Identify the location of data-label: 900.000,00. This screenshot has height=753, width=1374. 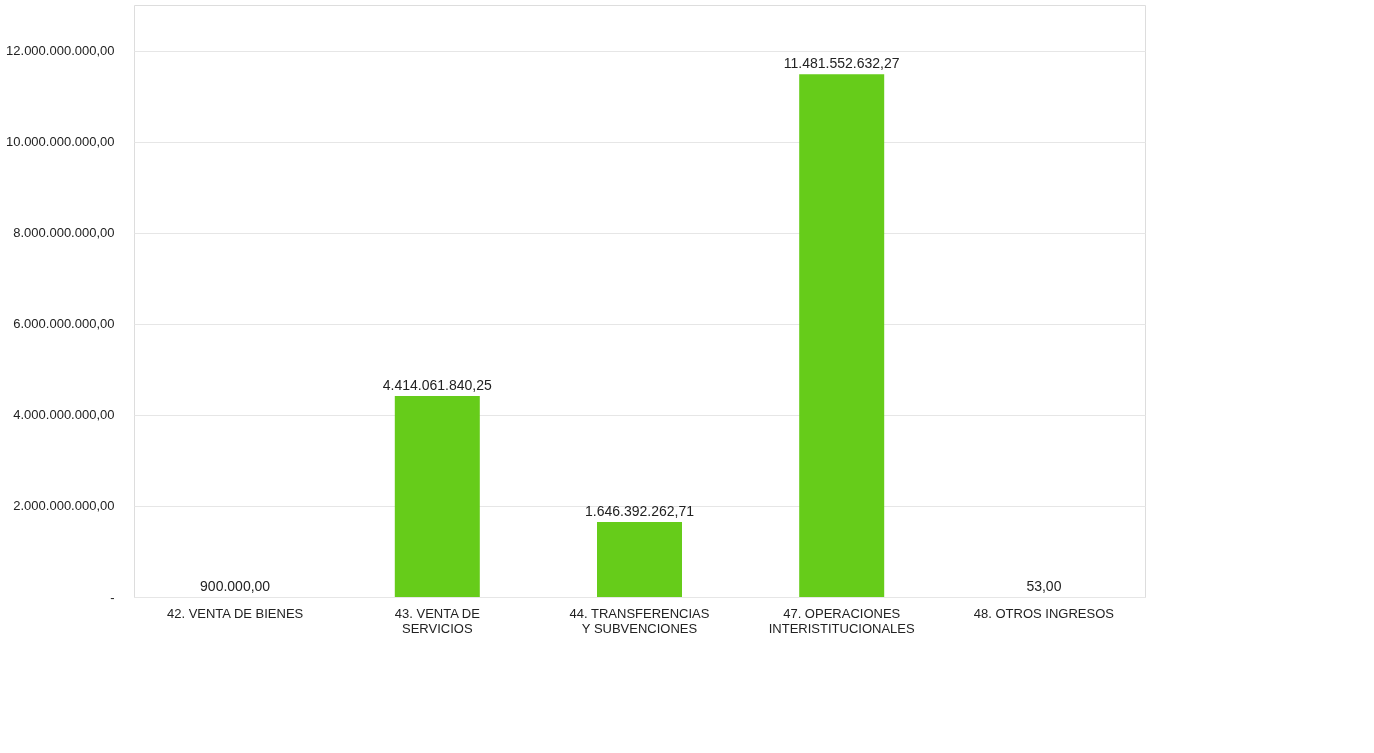
(235, 585).